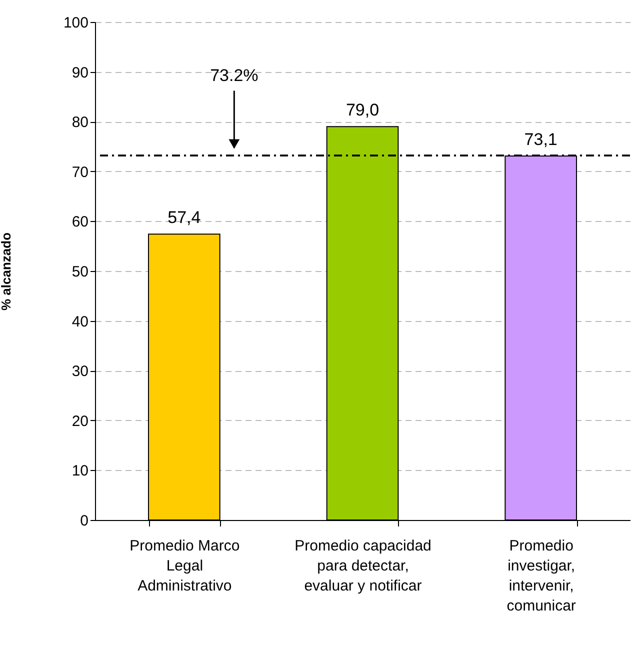 The height and width of the screenshot is (672, 637). I want to click on y-tick-label: 30, so click(80, 371).